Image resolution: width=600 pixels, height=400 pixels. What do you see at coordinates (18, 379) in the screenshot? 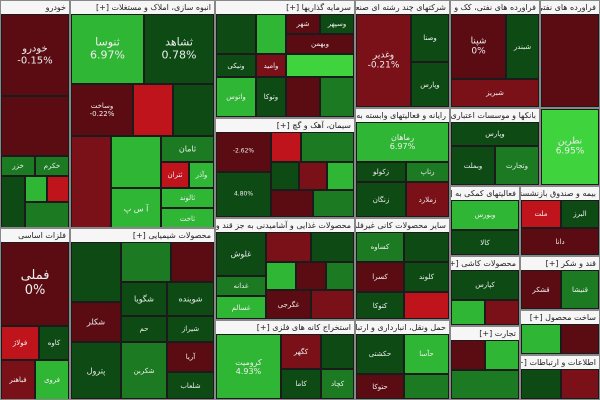
I see `stock-tile-fbahonar: فباهنر` at bounding box center [18, 379].